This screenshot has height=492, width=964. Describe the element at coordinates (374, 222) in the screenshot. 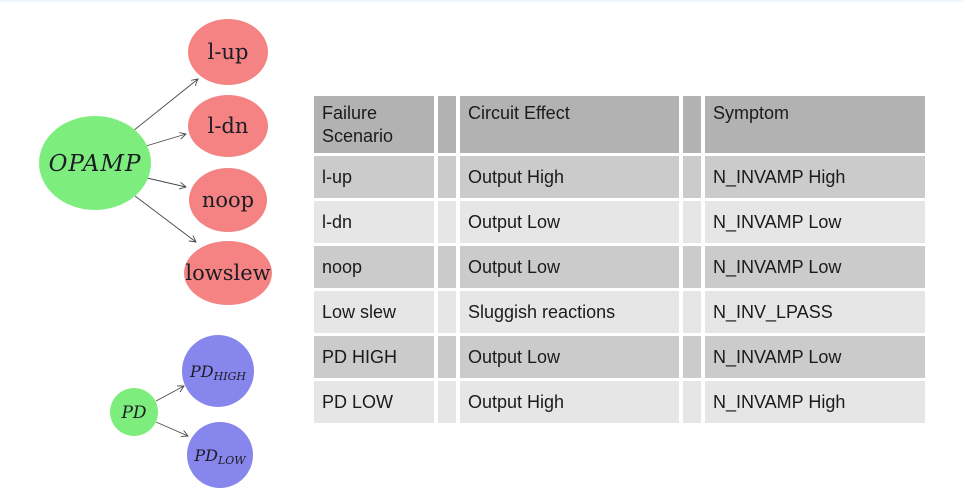

I see `table-row-1-cell-0: l-dn` at that location.